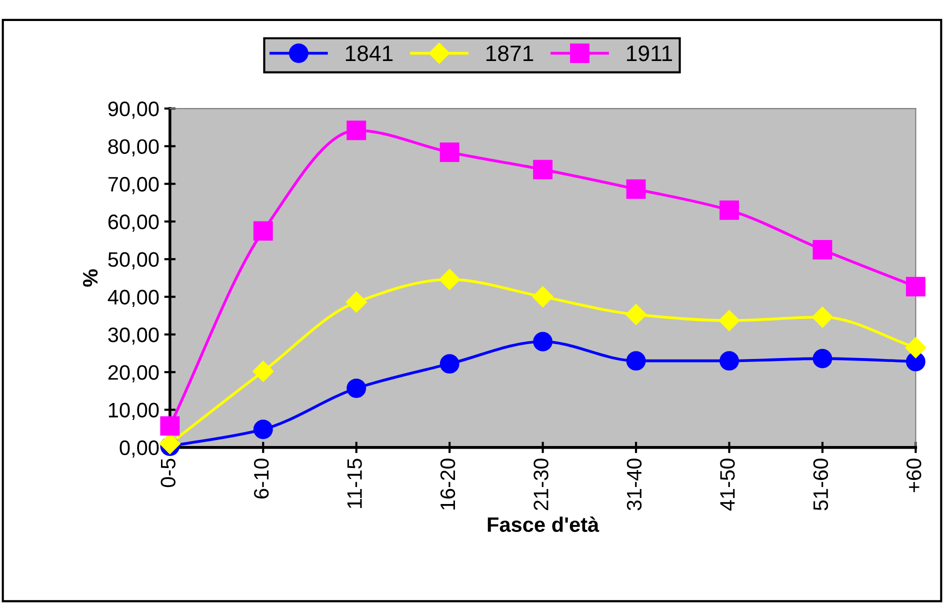  What do you see at coordinates (448, 484) in the screenshot?
I see `x-tick-label: 16-20` at bounding box center [448, 484].